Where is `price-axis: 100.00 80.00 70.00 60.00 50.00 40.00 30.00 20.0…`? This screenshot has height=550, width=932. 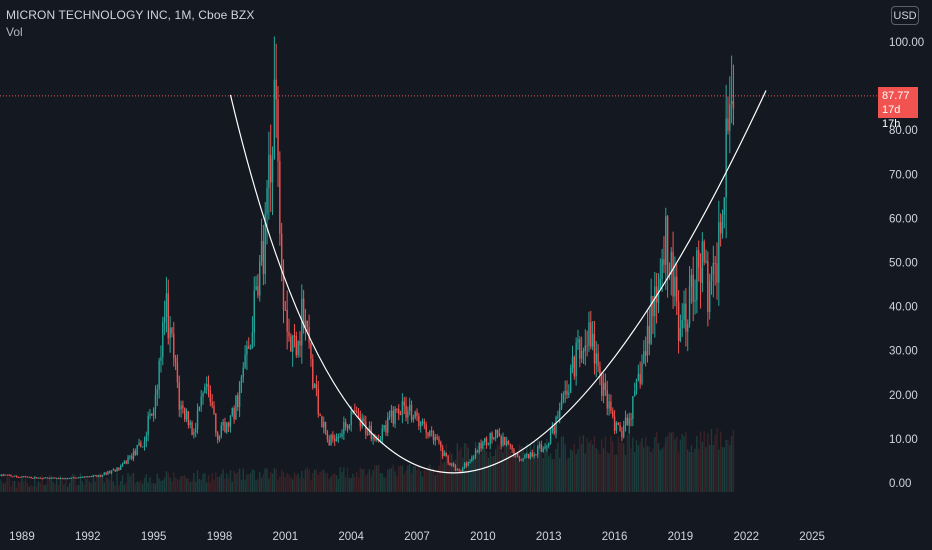 price-axis: 100.00 80.00 70.00 60.00 50.00 40.00 30.00 20.0… is located at coordinates (906, 263).